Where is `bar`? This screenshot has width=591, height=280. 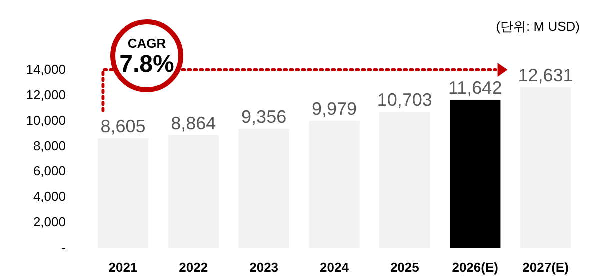 bar is located at coordinates (475, 174).